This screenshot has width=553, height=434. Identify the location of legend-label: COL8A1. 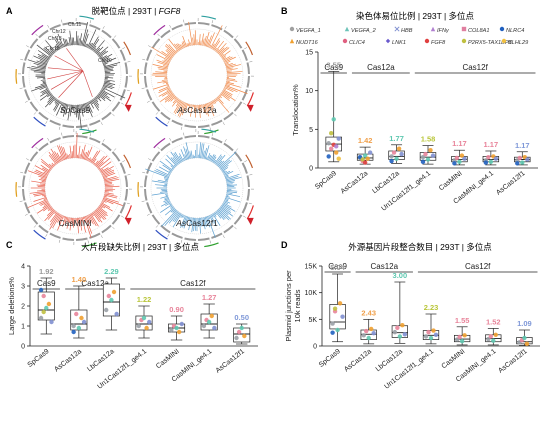
(478, 31).